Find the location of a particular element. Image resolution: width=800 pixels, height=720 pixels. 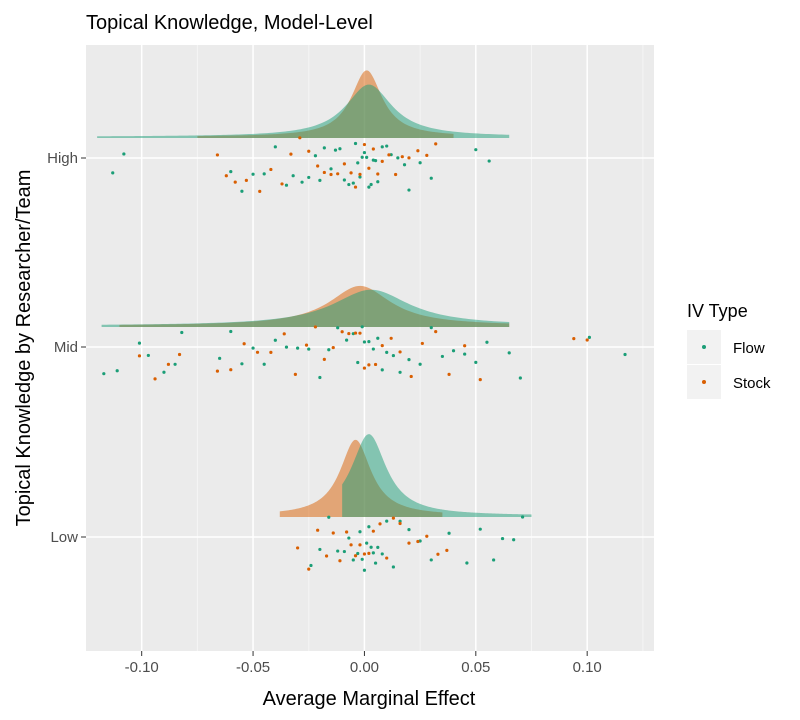

x-axis-title: Average Marginal Effect is located at coordinates (369, 699).